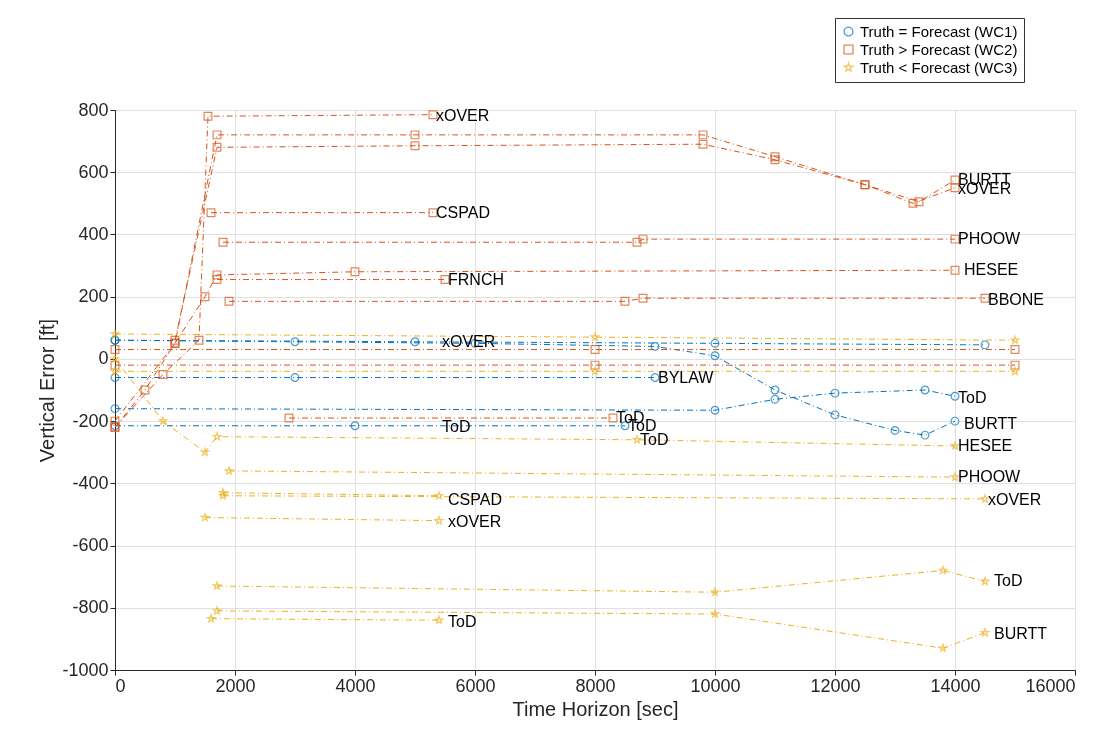 The height and width of the screenshot is (754, 1094). What do you see at coordinates (595, 708) in the screenshot?
I see `x-axis-title: Time Horizon [sec]` at bounding box center [595, 708].